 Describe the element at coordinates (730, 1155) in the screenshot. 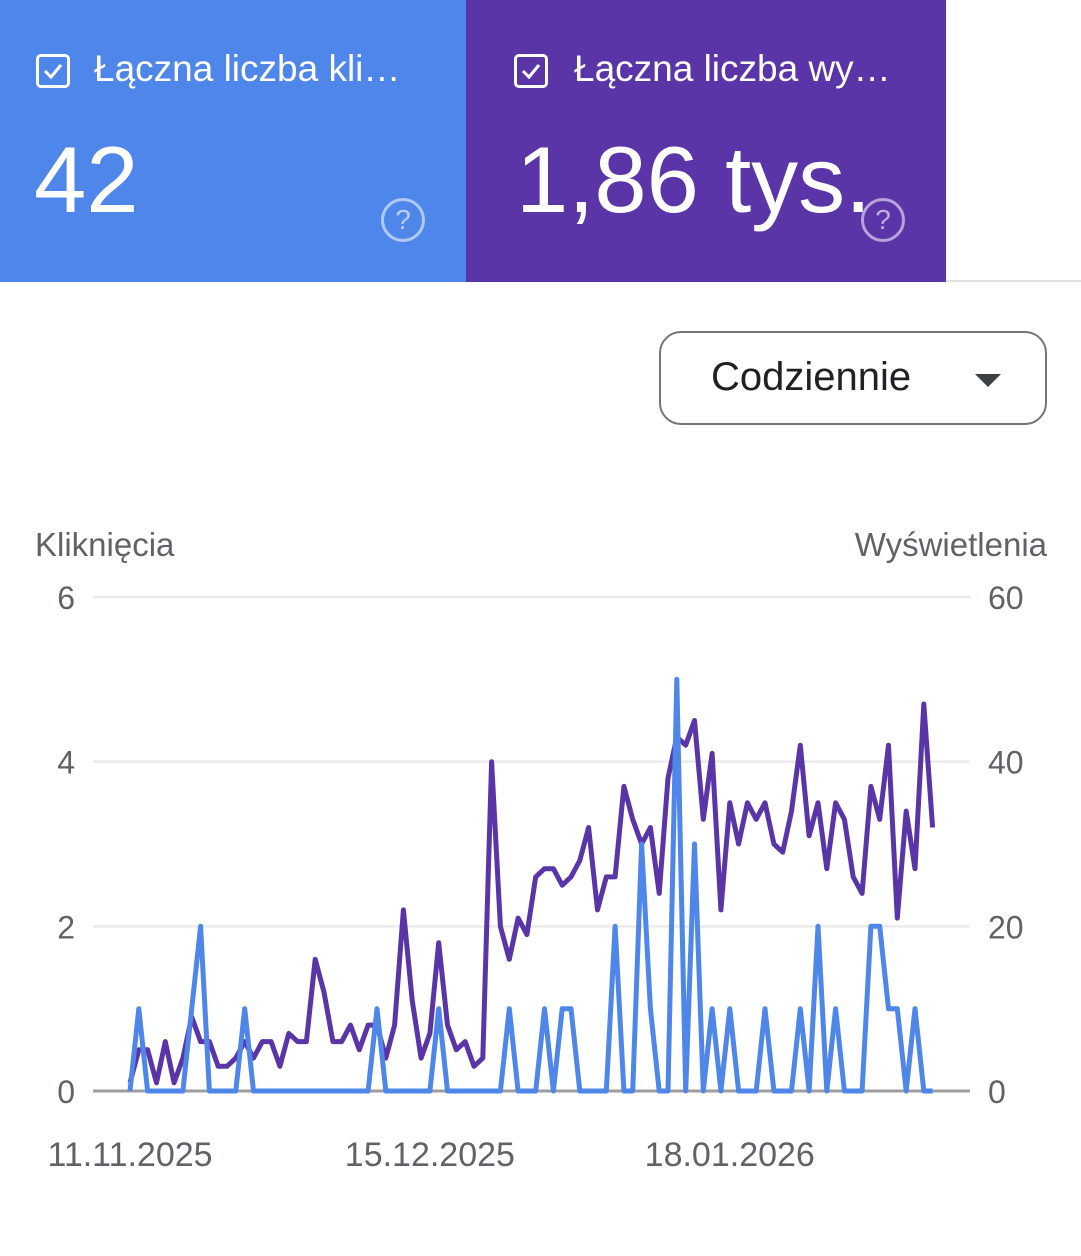

I see `x-tick-label: 18.01.2026` at that location.